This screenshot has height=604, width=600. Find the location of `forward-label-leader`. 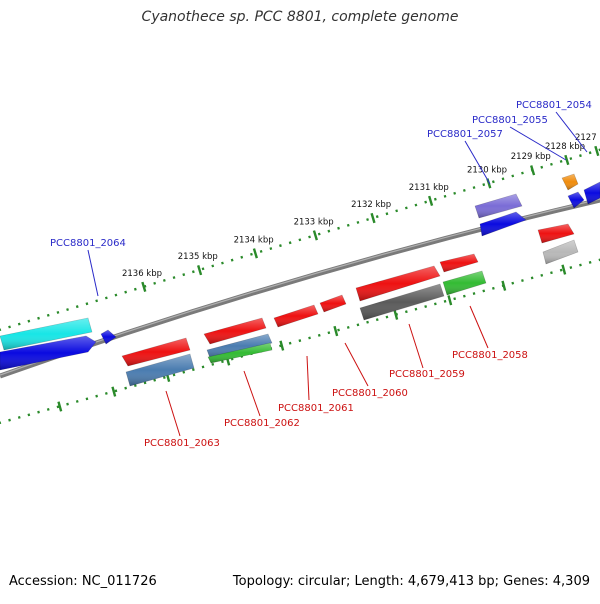

forward-label-leader is located at coordinates (477, 162).